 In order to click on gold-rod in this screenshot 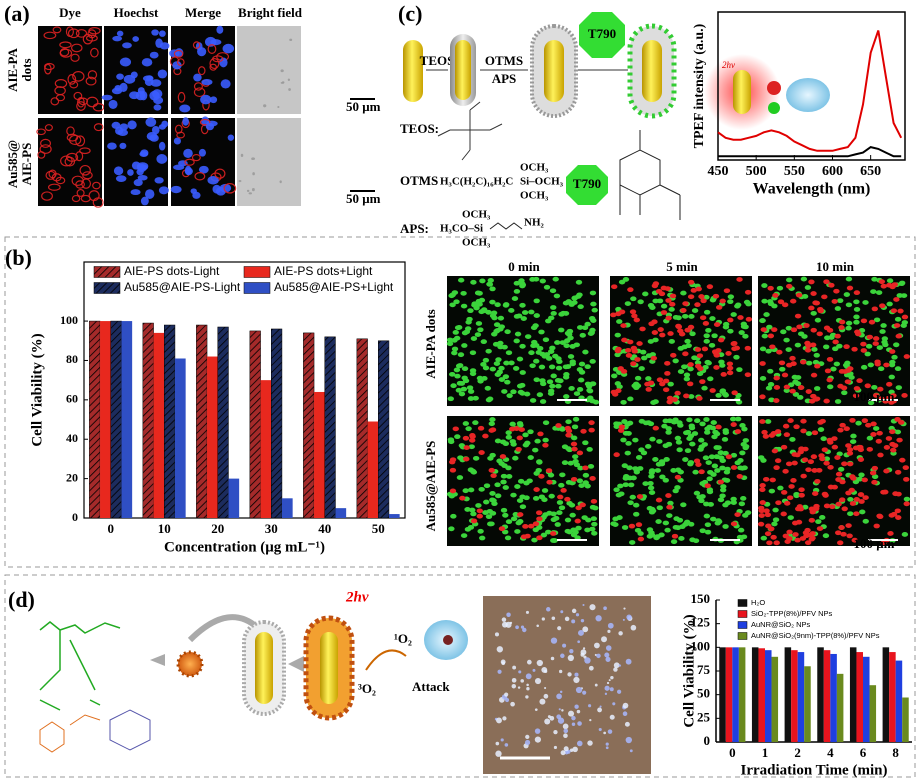, I will do `click(554, 71)`.